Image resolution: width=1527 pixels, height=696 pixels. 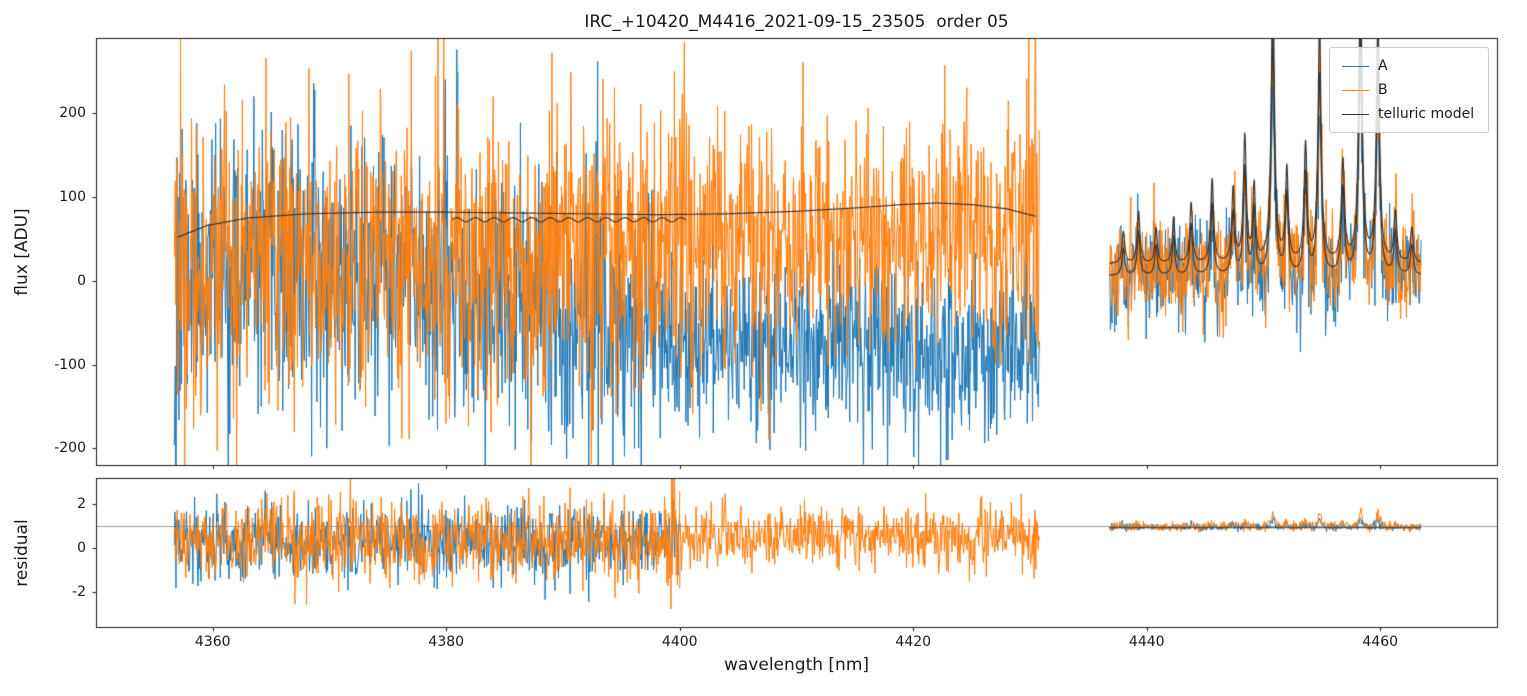 What do you see at coordinates (1380, 642) in the screenshot?
I see `x-tick-label: 4460` at bounding box center [1380, 642].